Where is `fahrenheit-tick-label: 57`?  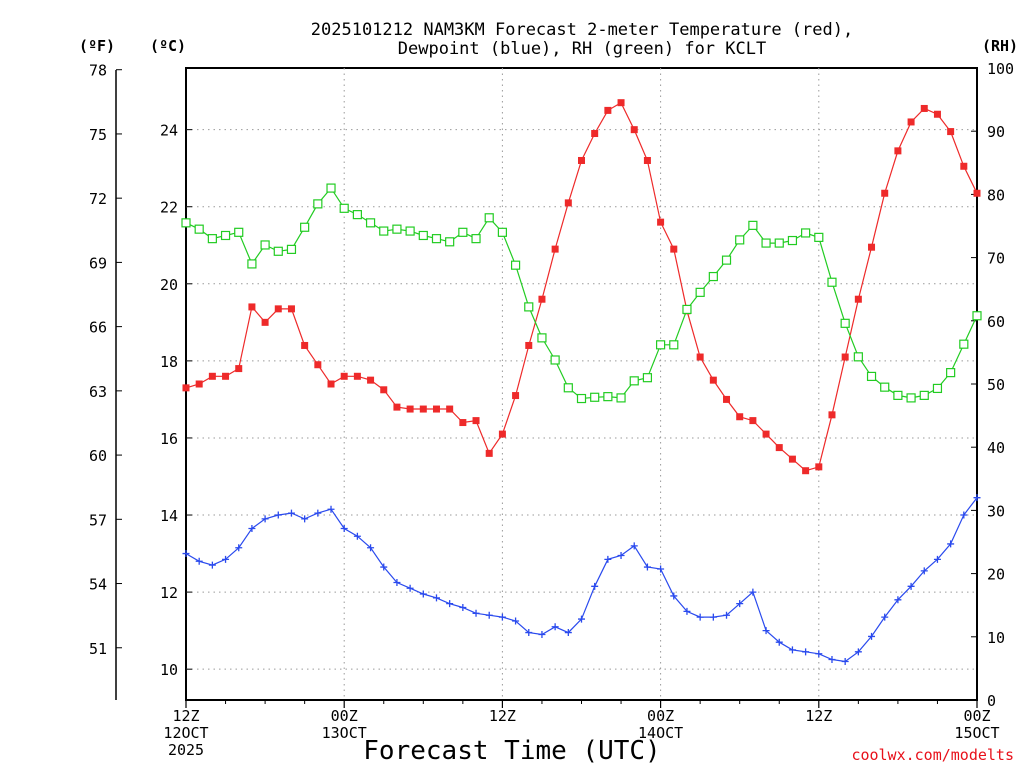 fahrenheit-tick-label: 57 is located at coordinates (98, 520).